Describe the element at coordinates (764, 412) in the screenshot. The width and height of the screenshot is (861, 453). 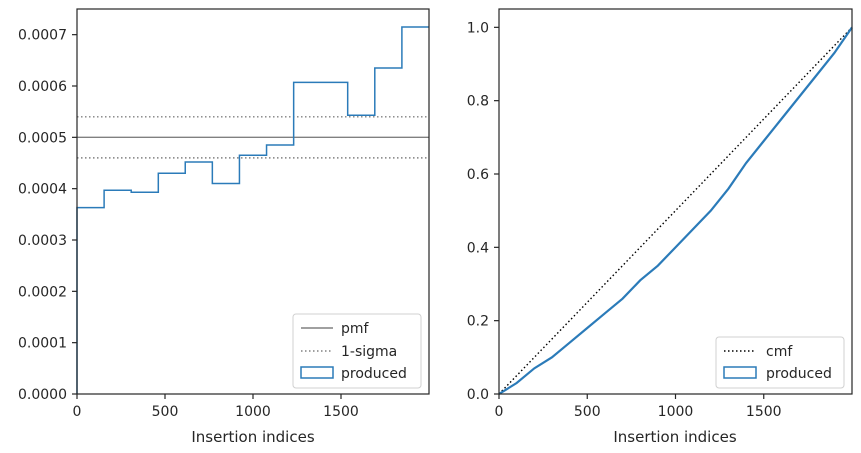
I see `cmf-x-tick-label: 1500` at that location.